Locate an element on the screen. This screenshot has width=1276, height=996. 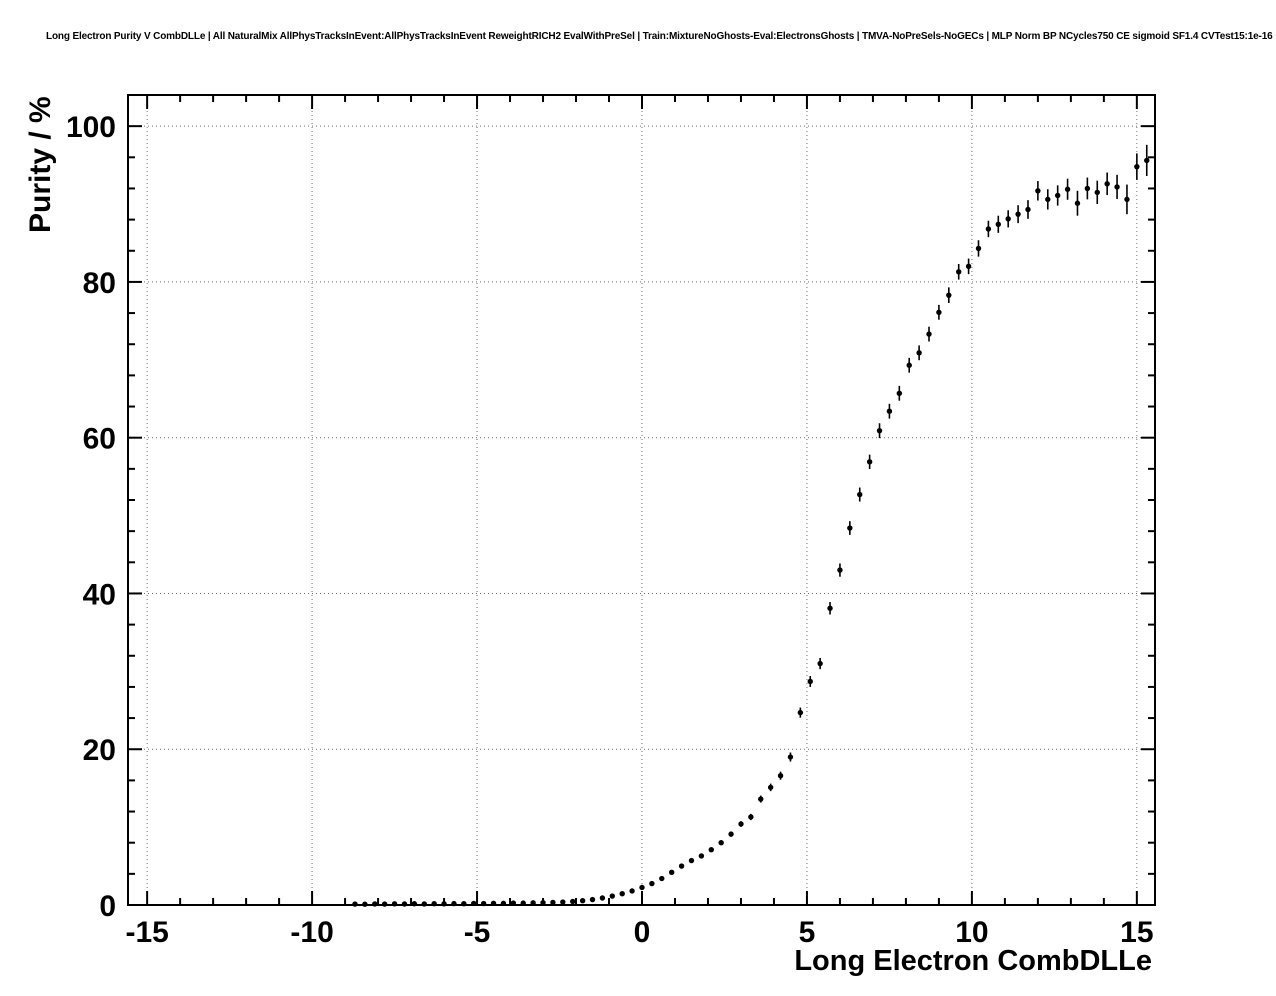
y-tick-label: 60 is located at coordinates (99, 439).